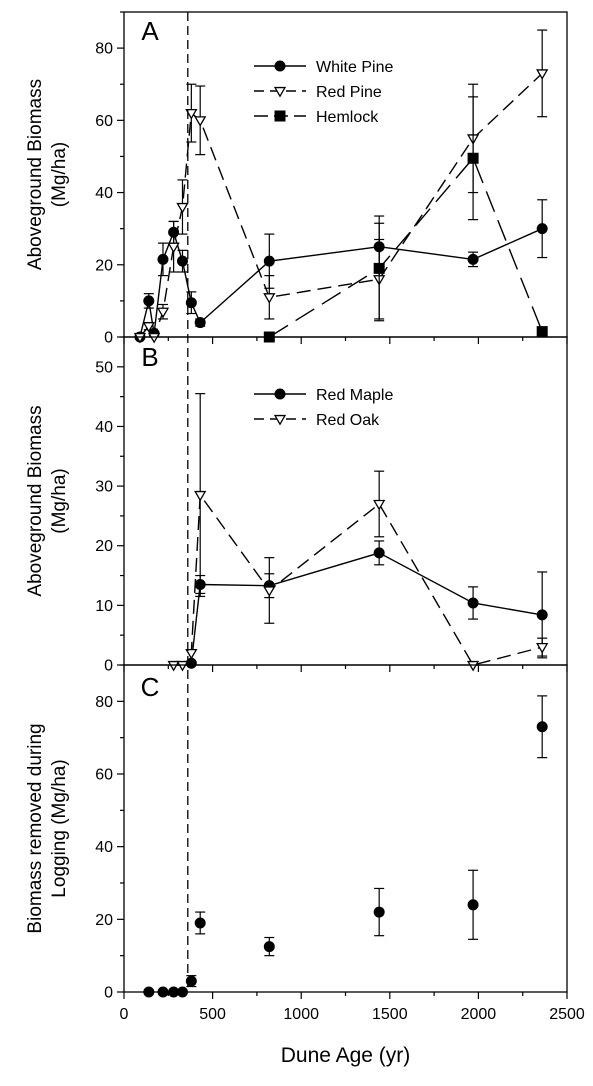 This screenshot has height=1086, width=593. I want to click on x-tick-label: 2000, so click(479, 1014).